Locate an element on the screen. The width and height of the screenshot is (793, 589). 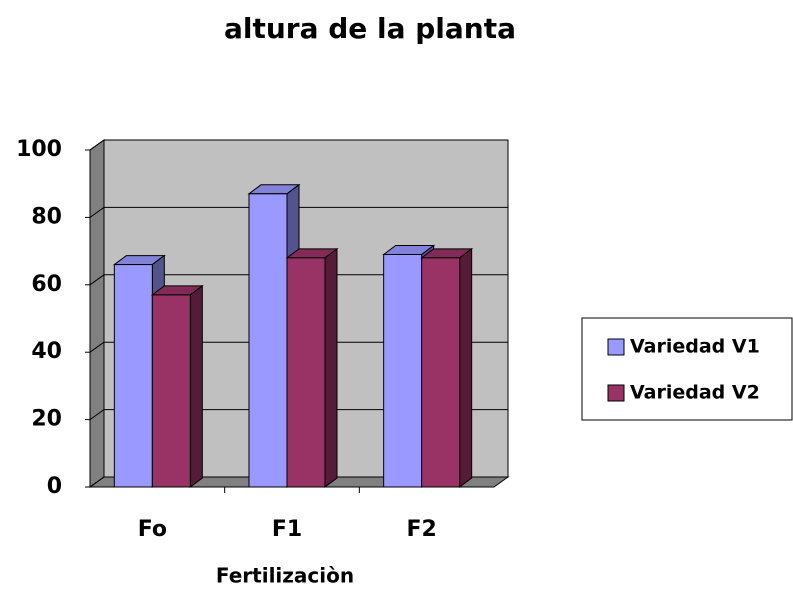
y-tick-label: 20 is located at coordinates (46, 419).